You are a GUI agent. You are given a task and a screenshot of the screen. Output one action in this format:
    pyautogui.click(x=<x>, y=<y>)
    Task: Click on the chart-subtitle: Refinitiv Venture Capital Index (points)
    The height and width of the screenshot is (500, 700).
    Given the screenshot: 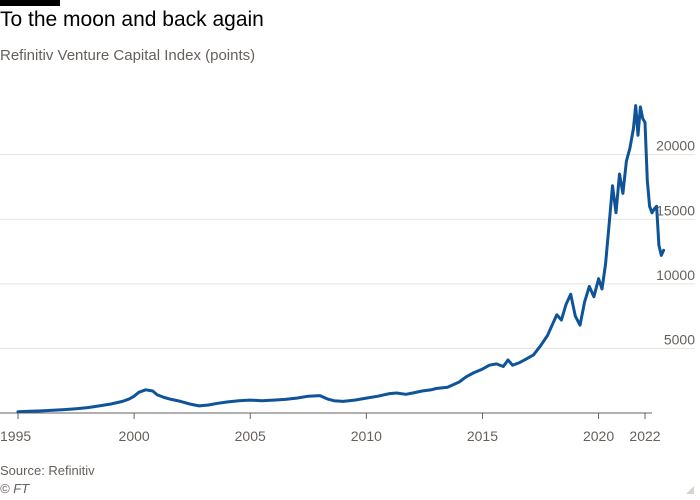 What is the action you would take?
    pyautogui.click(x=128, y=55)
    